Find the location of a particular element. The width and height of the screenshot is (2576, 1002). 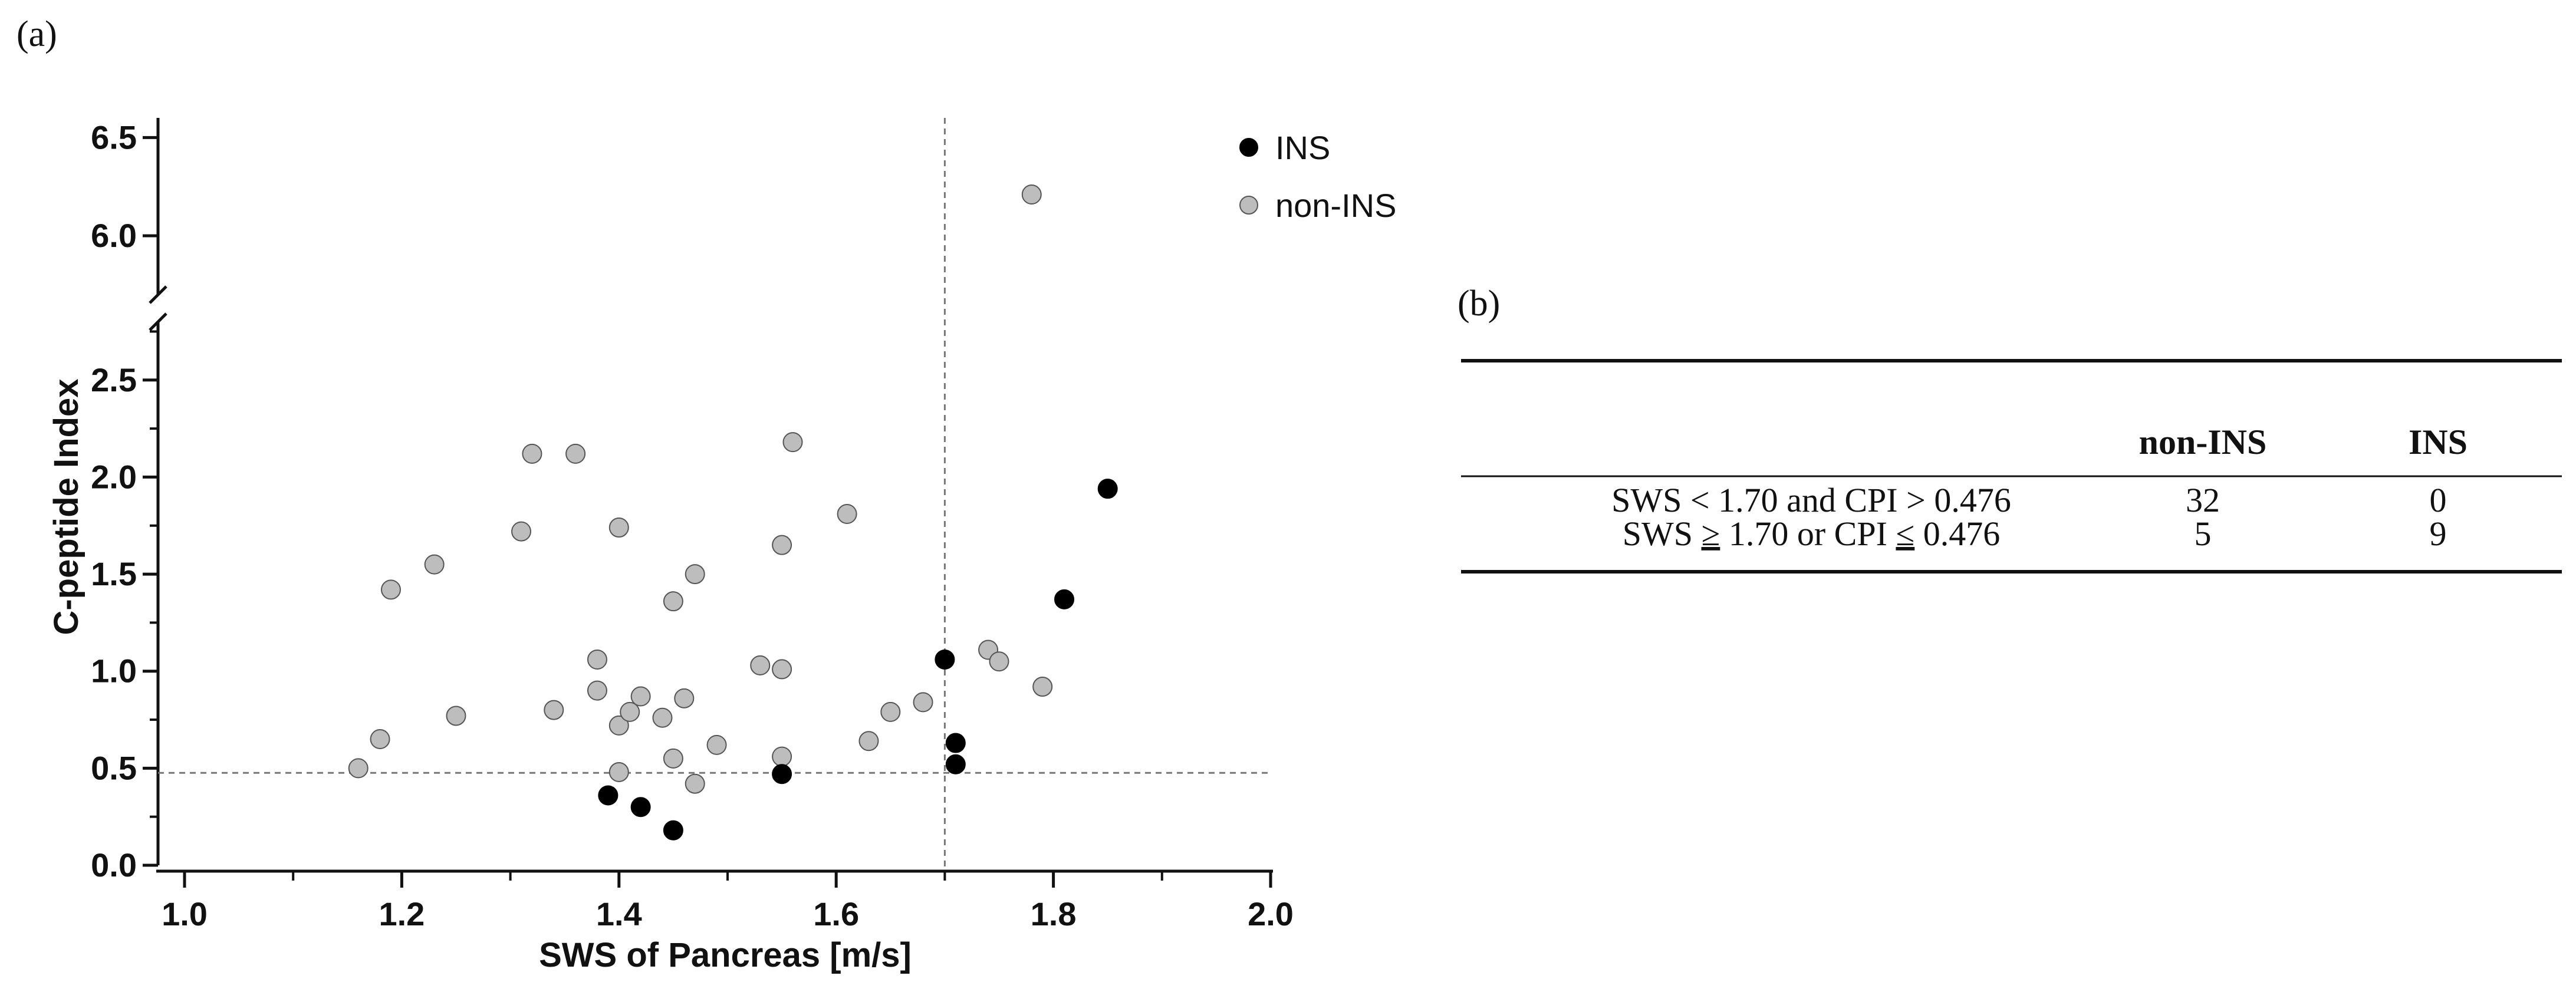

table-row-2-label: SWS ≥ 1.70 or CPI ≤ 0.476 is located at coordinates (1812, 534).